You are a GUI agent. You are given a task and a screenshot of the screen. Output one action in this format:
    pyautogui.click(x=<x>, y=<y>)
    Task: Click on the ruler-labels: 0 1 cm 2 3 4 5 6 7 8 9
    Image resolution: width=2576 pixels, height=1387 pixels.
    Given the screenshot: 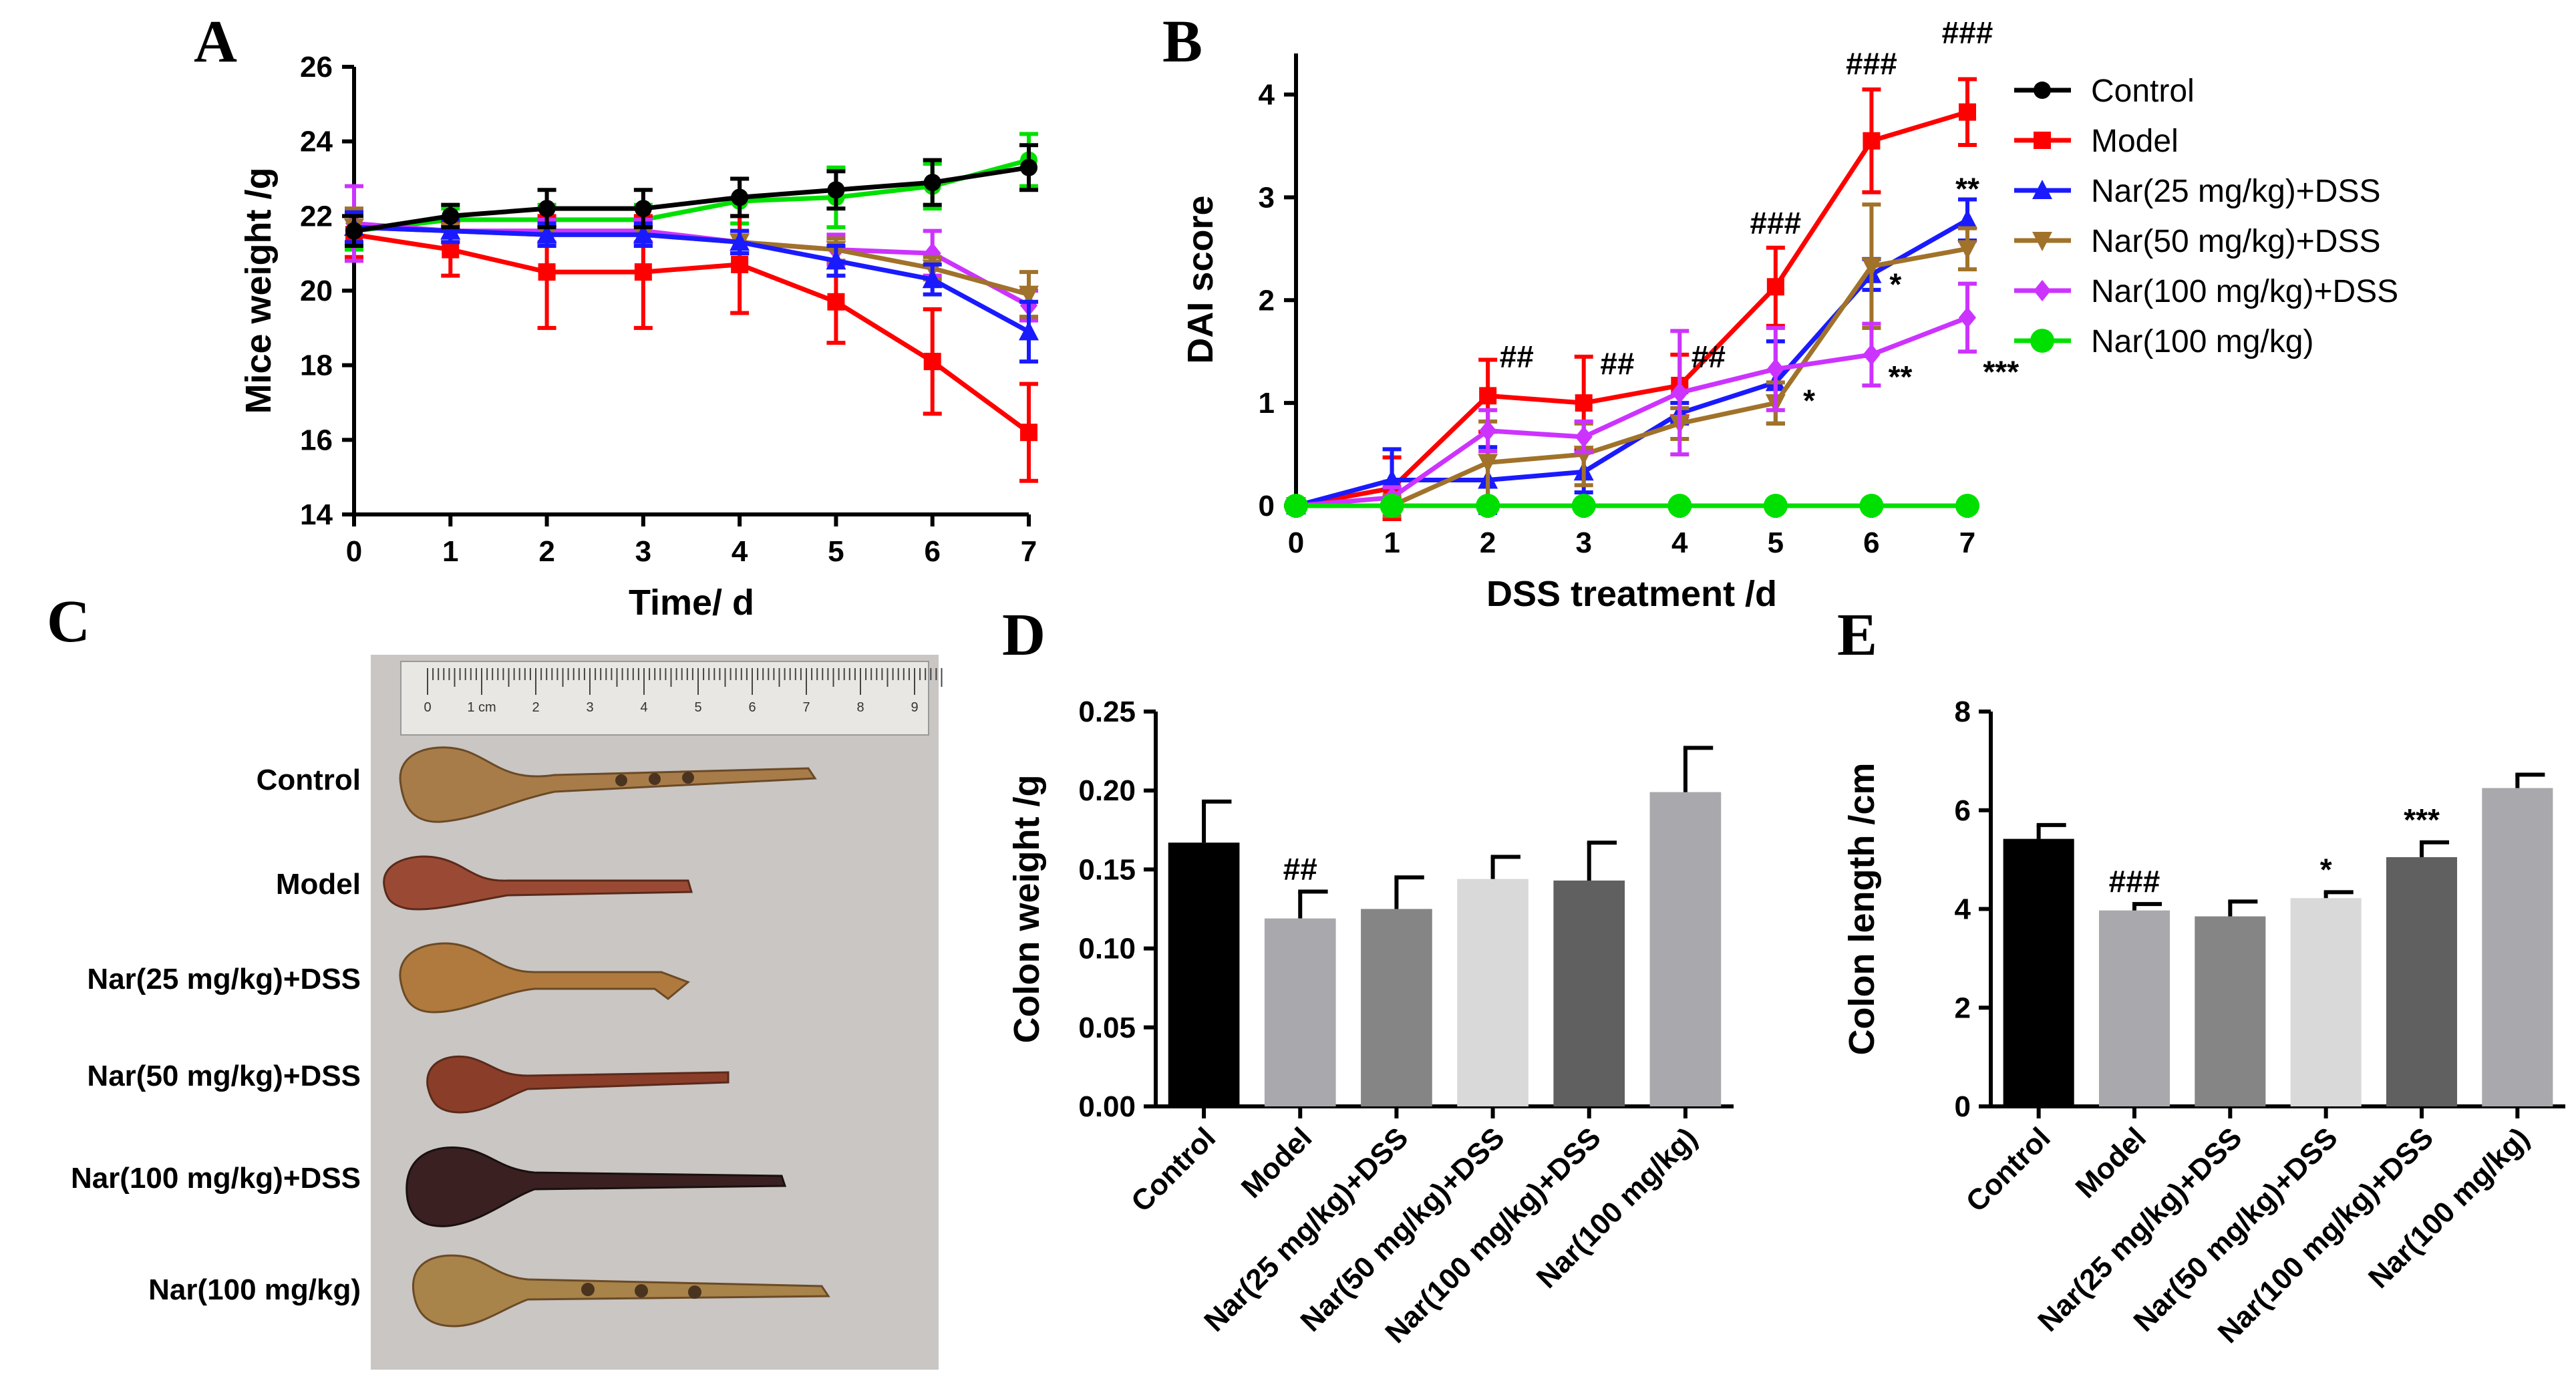 What is the action you would take?
    pyautogui.click(x=671, y=707)
    